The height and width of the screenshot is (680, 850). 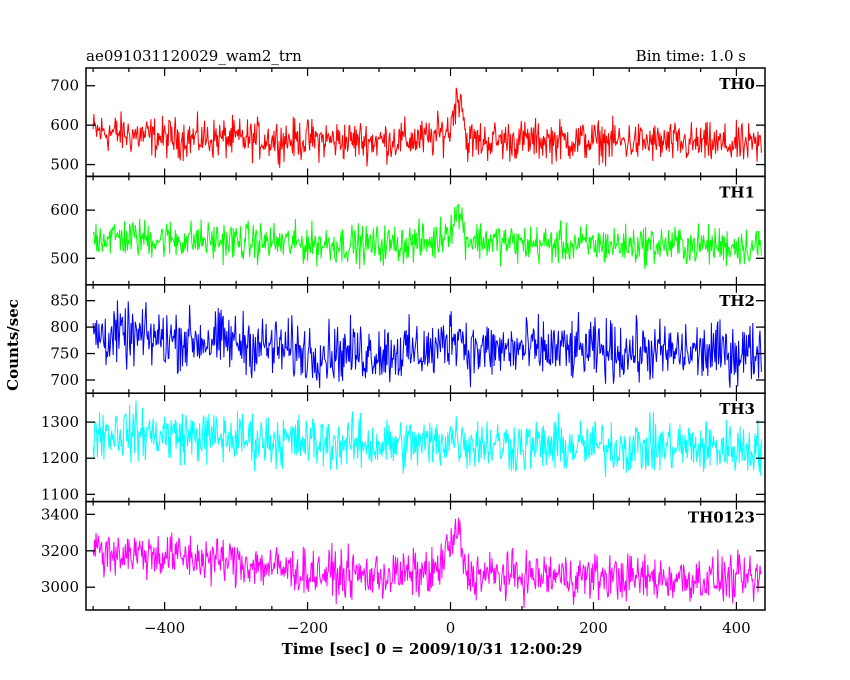 What do you see at coordinates (593, 628) in the screenshot?
I see `x-tick-label: 200` at bounding box center [593, 628].